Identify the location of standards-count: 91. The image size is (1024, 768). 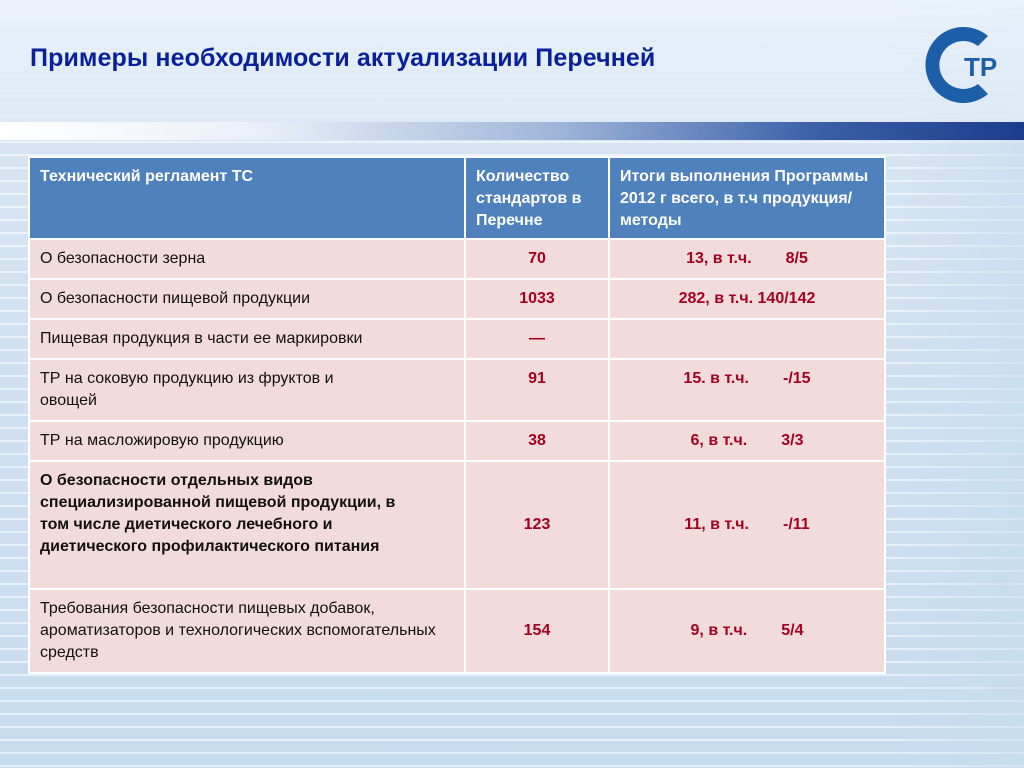
(537, 390).